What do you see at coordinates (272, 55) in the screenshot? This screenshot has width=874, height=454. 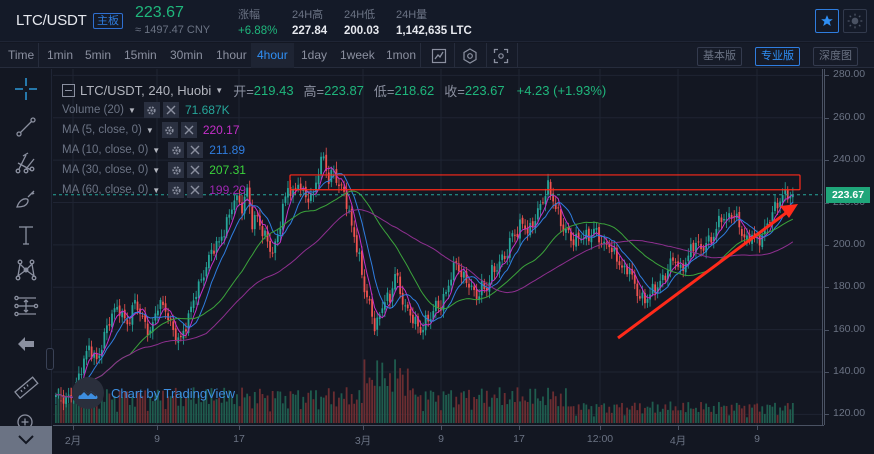 I see `tab-4hour: 4hour` at bounding box center [272, 55].